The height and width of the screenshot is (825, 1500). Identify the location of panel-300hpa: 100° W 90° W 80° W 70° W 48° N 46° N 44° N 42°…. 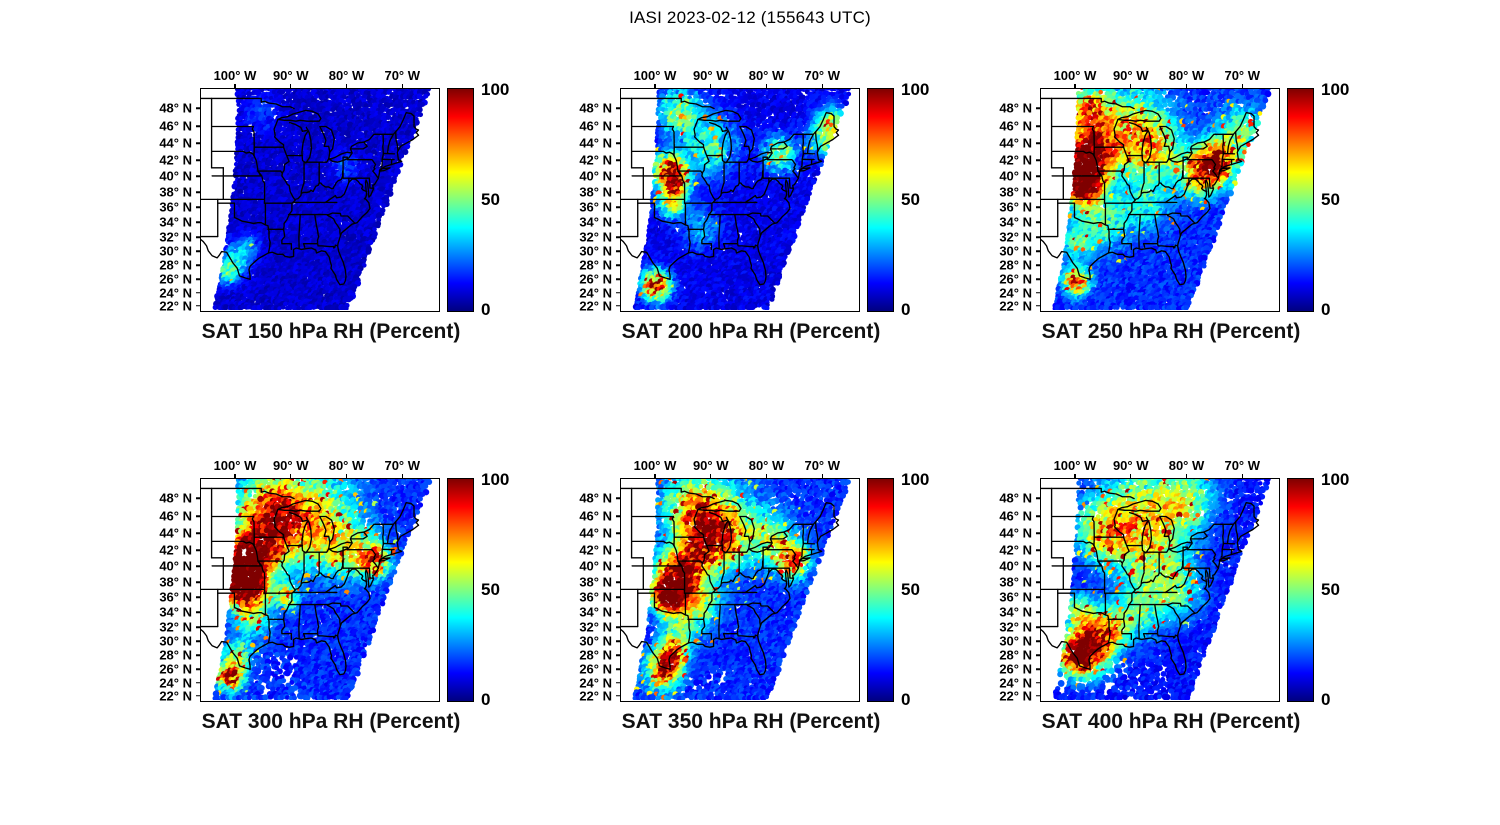
(331, 595).